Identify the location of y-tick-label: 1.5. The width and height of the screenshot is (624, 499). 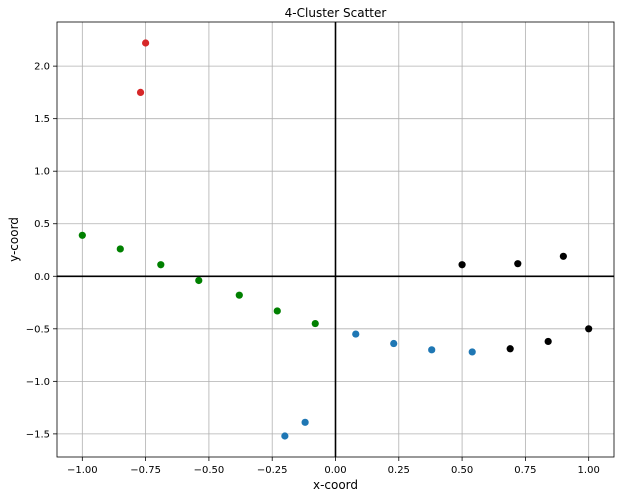
(42, 119).